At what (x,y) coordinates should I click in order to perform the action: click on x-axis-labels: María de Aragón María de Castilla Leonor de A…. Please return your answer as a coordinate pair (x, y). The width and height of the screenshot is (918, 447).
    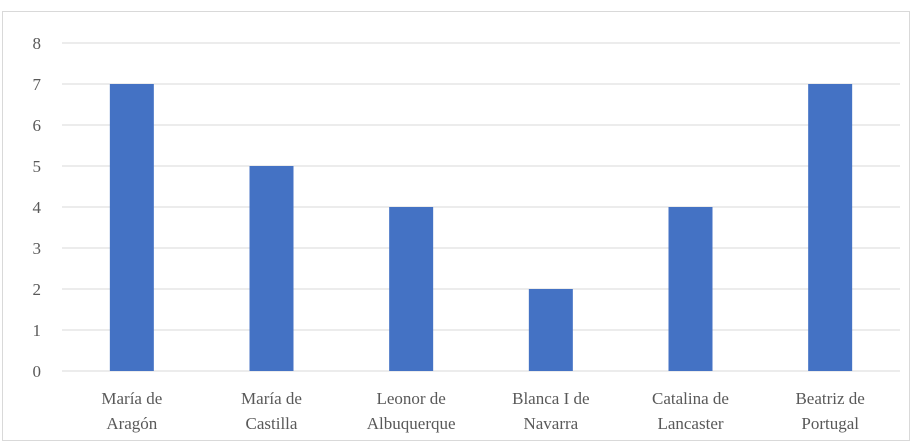
    Looking at the image, I should click on (482, 411).